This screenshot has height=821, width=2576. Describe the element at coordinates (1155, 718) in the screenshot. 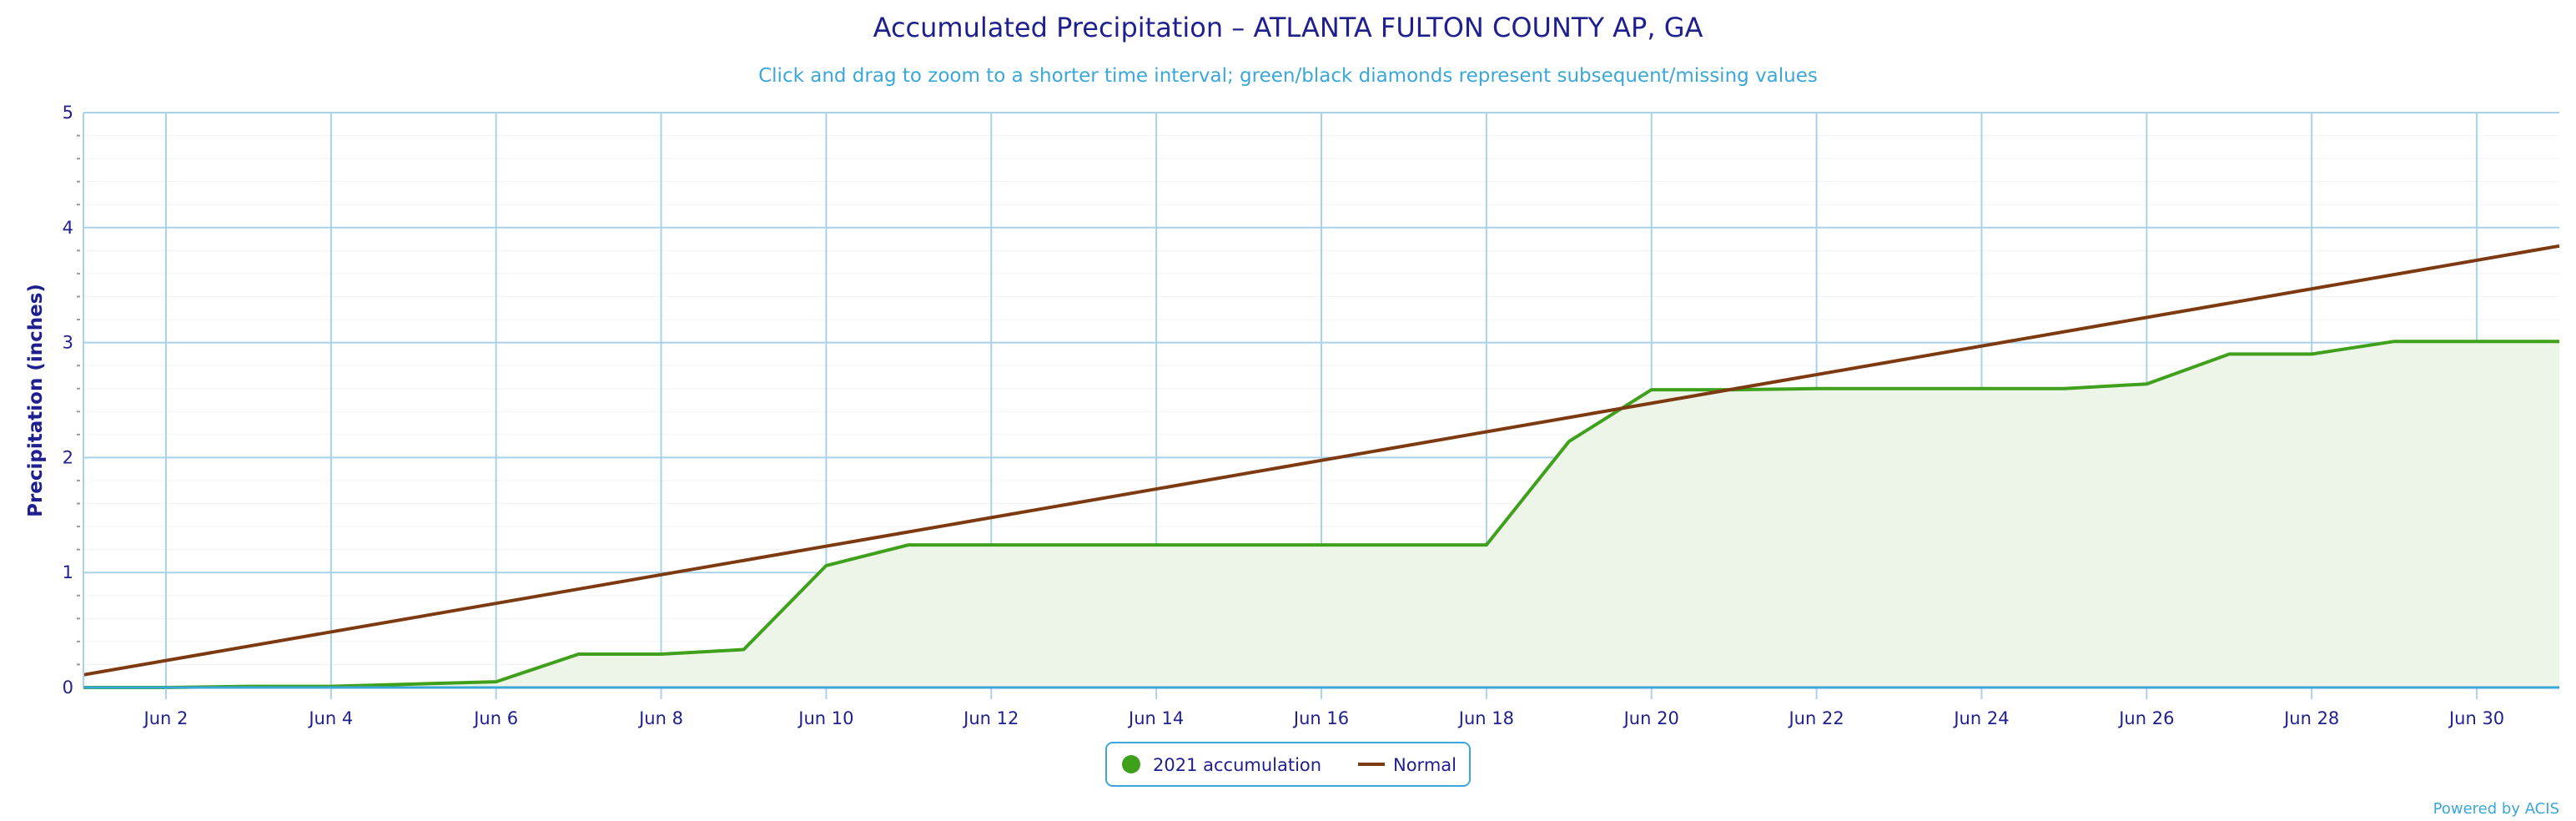

I see `x-tick-label: Jun 14` at that location.